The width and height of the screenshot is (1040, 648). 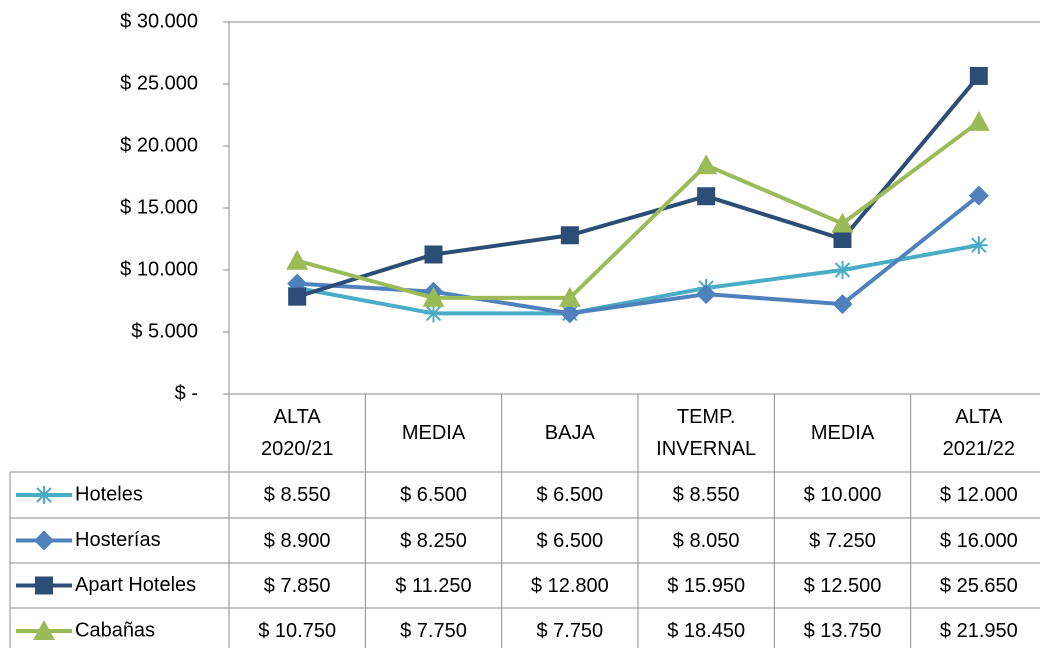 What do you see at coordinates (978, 540) in the screenshot?
I see `table-value: $ 16.000` at bounding box center [978, 540].